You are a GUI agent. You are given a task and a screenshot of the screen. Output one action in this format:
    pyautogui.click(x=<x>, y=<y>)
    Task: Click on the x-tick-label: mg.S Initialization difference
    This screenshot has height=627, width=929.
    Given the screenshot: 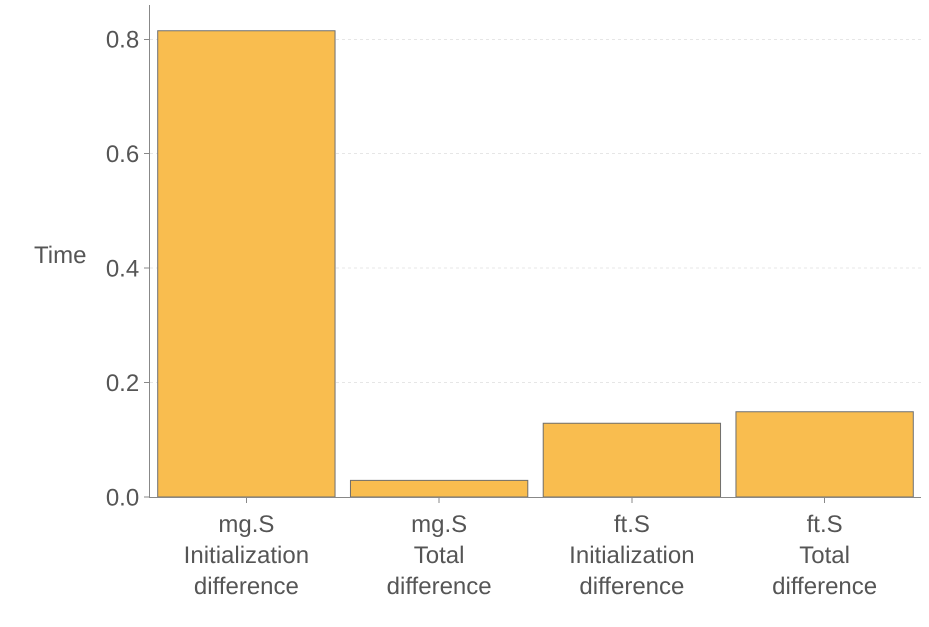 What is the action you would take?
    pyautogui.click(x=247, y=555)
    